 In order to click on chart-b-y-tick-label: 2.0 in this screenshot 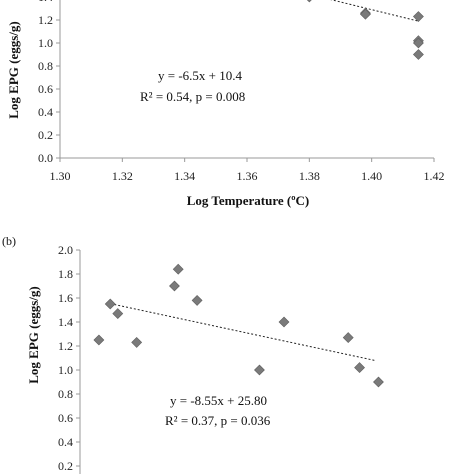, I will do `click(65, 250)`.